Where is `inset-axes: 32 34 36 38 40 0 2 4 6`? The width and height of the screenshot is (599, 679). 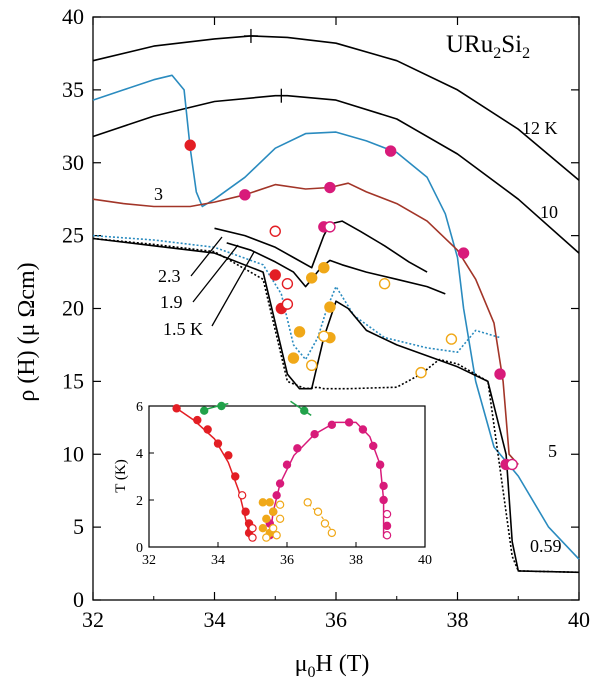 inset-axes: 32 34 36 38 40 0 2 4 6 is located at coordinates (284, 484).